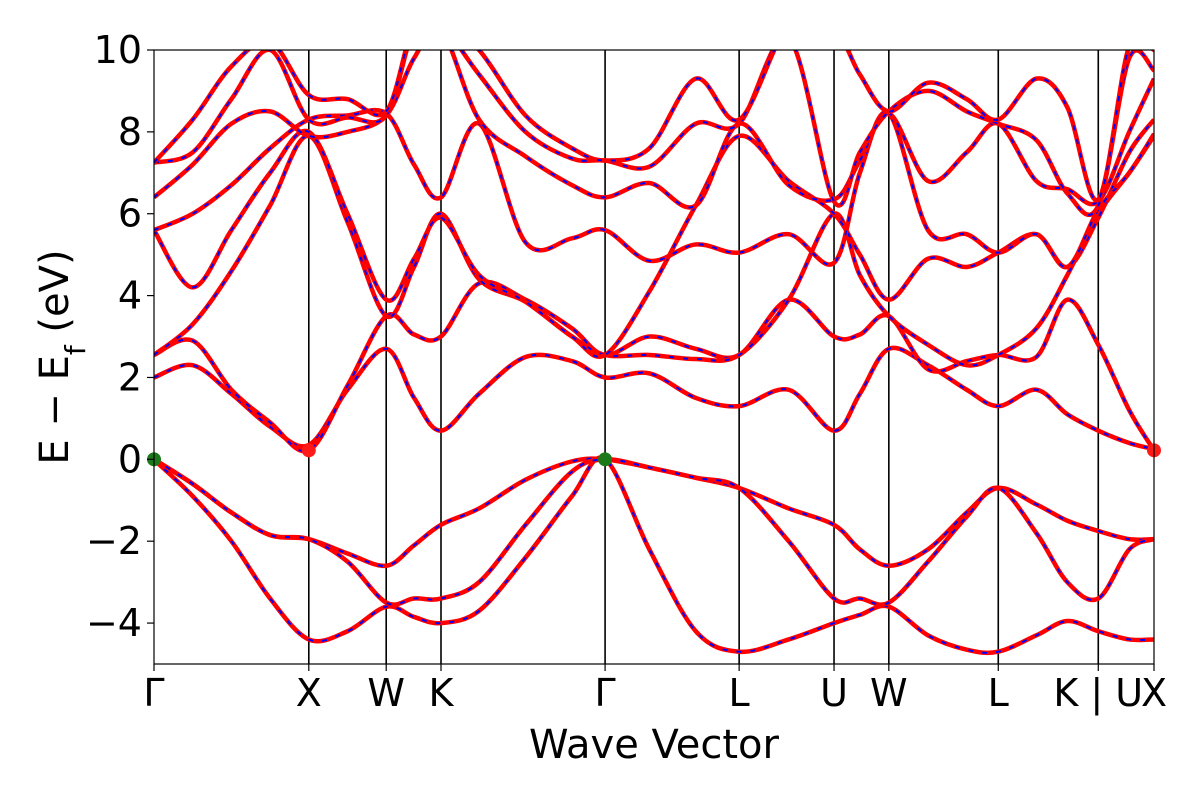  I want to click on x-tick-label: K, so click(442, 693).